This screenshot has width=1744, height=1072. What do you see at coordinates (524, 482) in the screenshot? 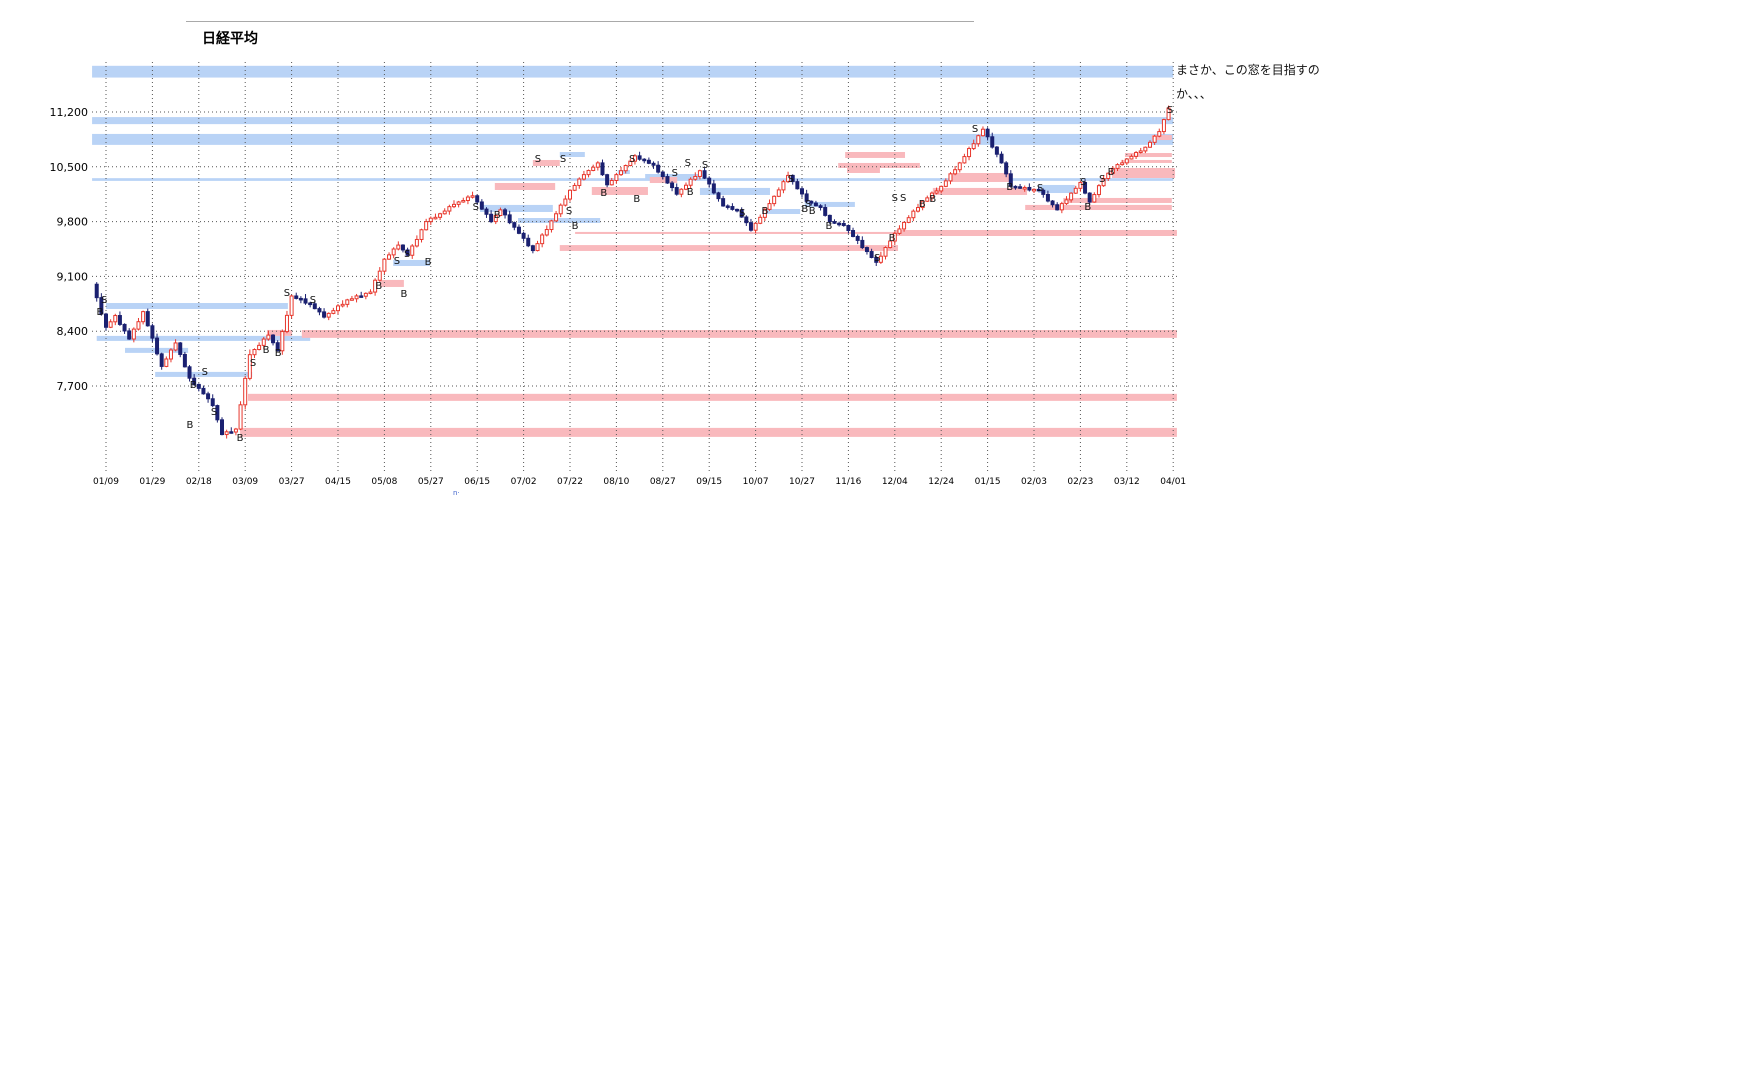
I see `x-tick-label: 07/02` at bounding box center [524, 482].